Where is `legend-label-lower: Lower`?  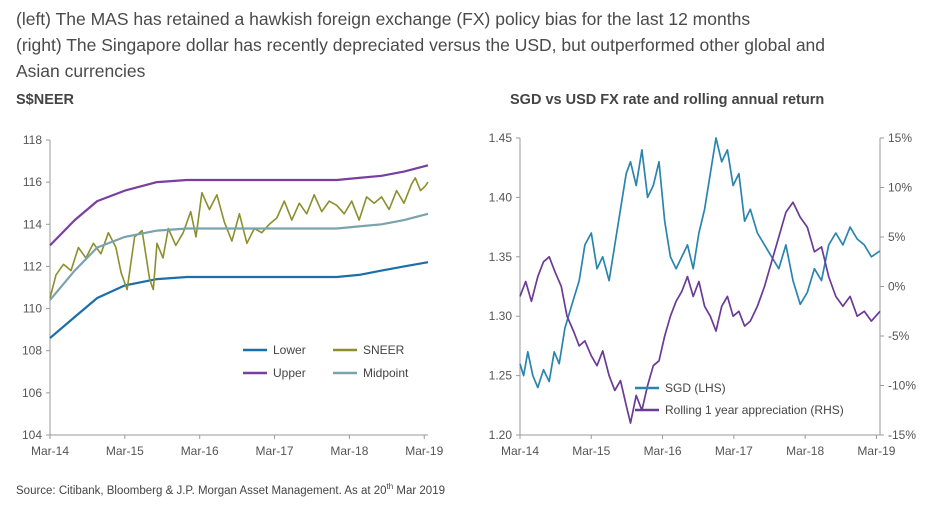
legend-label-lower: Lower is located at coordinates (289, 350).